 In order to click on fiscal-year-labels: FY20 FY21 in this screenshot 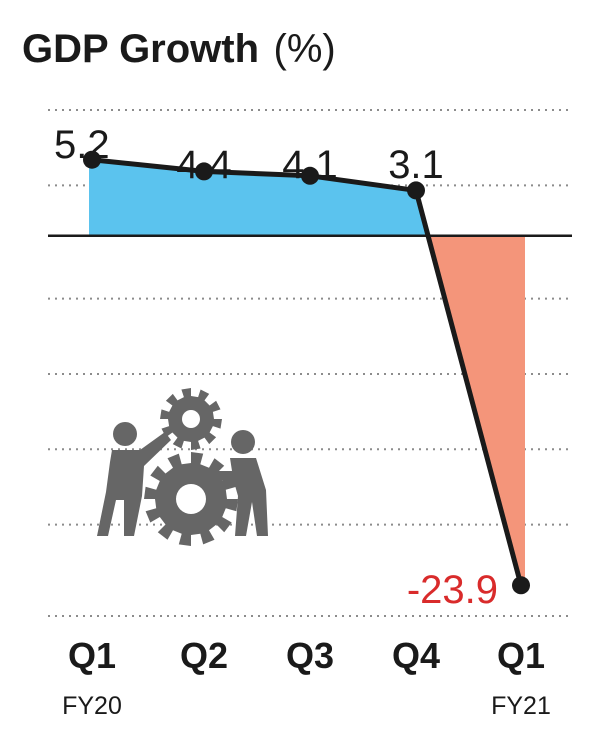, I will do `click(306, 706)`.